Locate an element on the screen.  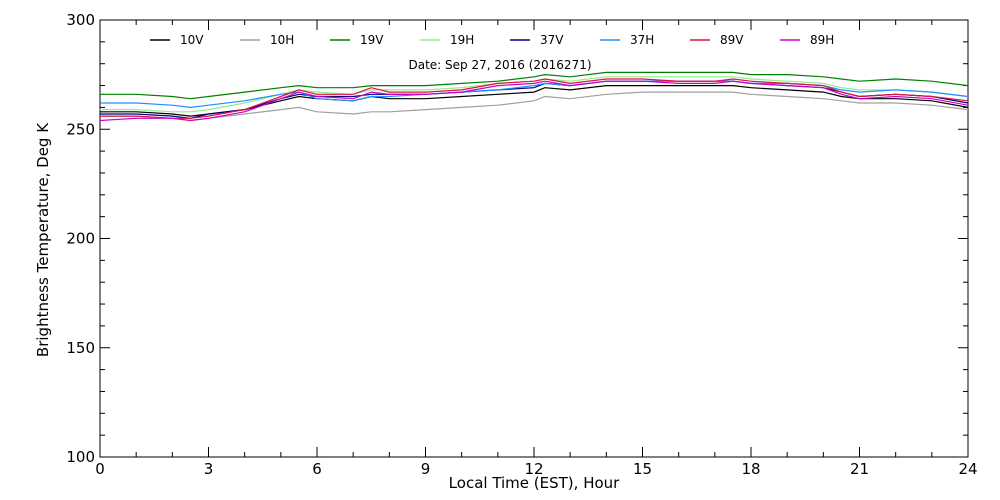
y-tick-label: 300 is located at coordinates (80, 20).